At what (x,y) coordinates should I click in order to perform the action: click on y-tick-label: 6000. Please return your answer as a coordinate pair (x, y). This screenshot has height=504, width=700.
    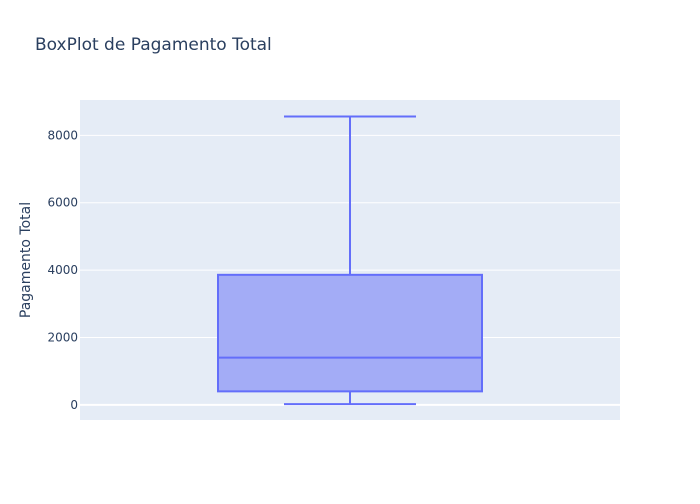
    Looking at the image, I should click on (62, 203).